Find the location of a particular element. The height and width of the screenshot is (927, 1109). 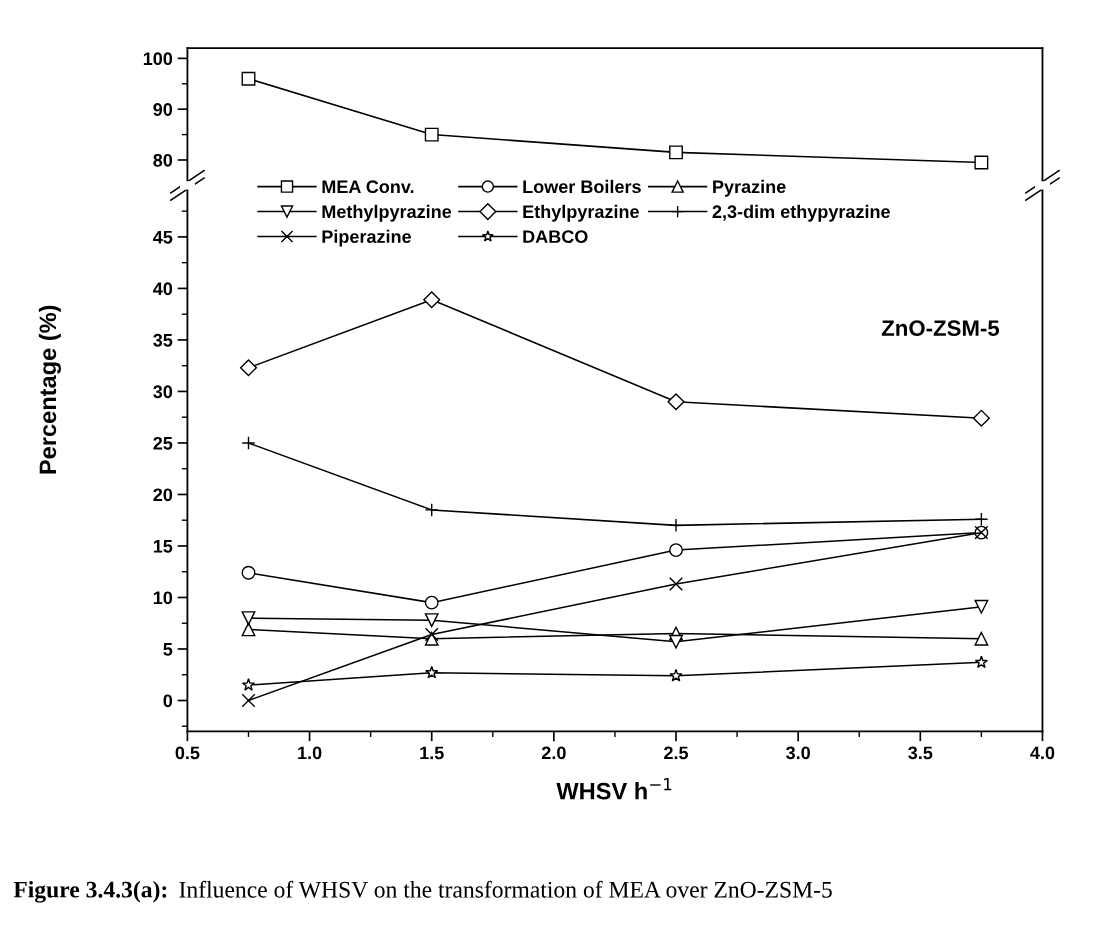

x-axis-title: WHSV h$^{−1}$ is located at coordinates (614, 789).